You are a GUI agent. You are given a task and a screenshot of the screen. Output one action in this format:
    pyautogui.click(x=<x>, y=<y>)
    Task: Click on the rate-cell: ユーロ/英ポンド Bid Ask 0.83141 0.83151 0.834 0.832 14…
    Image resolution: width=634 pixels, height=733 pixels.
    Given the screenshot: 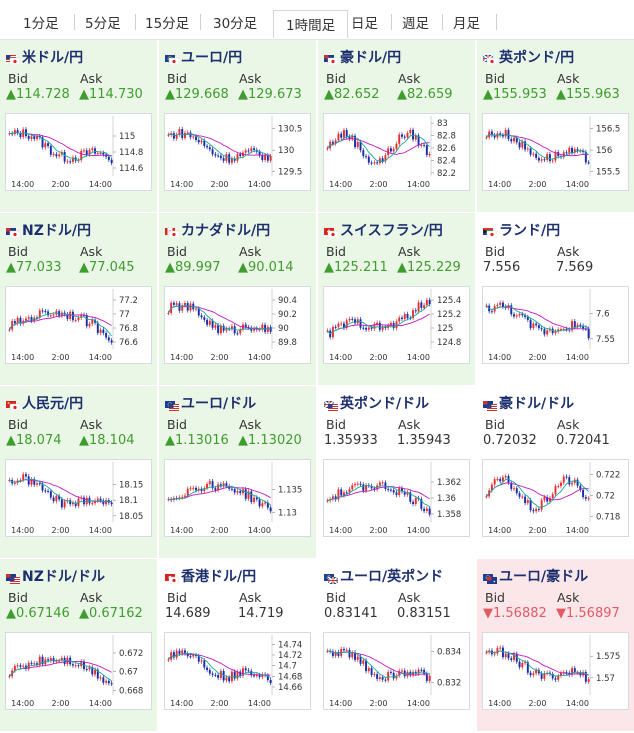 What is the action you would take?
    pyautogui.click(x=396, y=645)
    